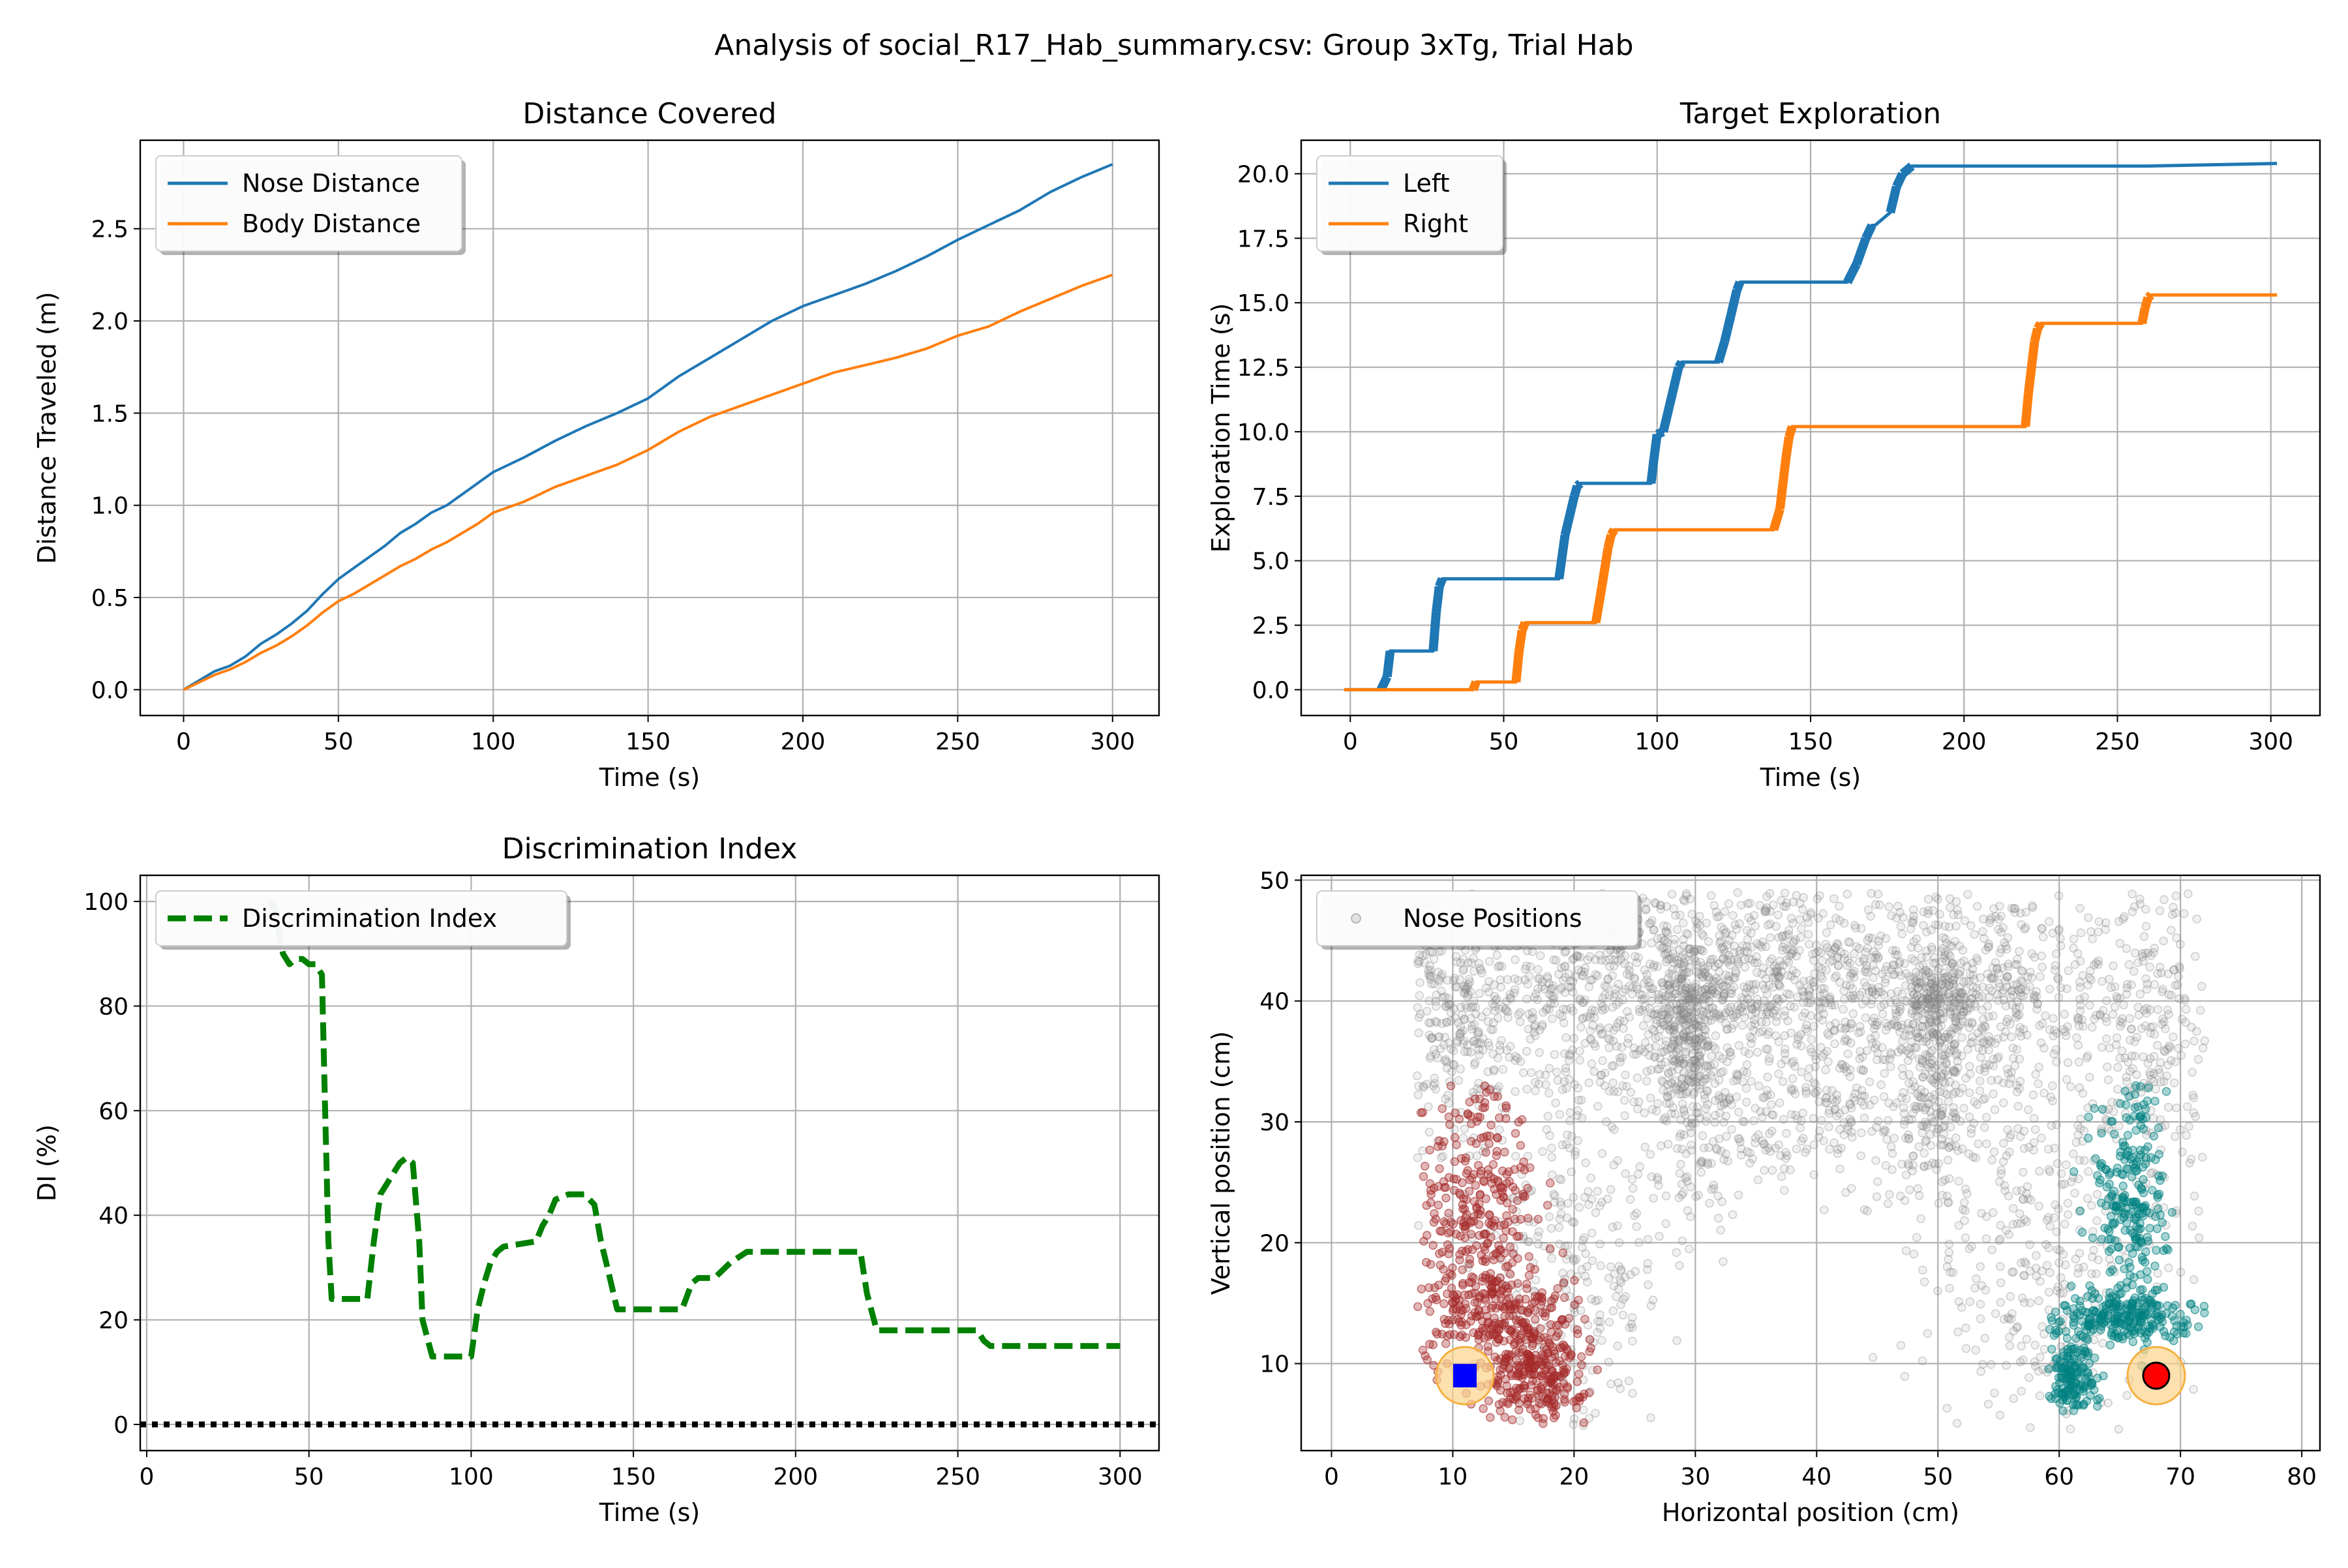  Describe the element at coordinates (1811, 777) in the screenshot. I see `x-axis-label: Time (s)` at that location.